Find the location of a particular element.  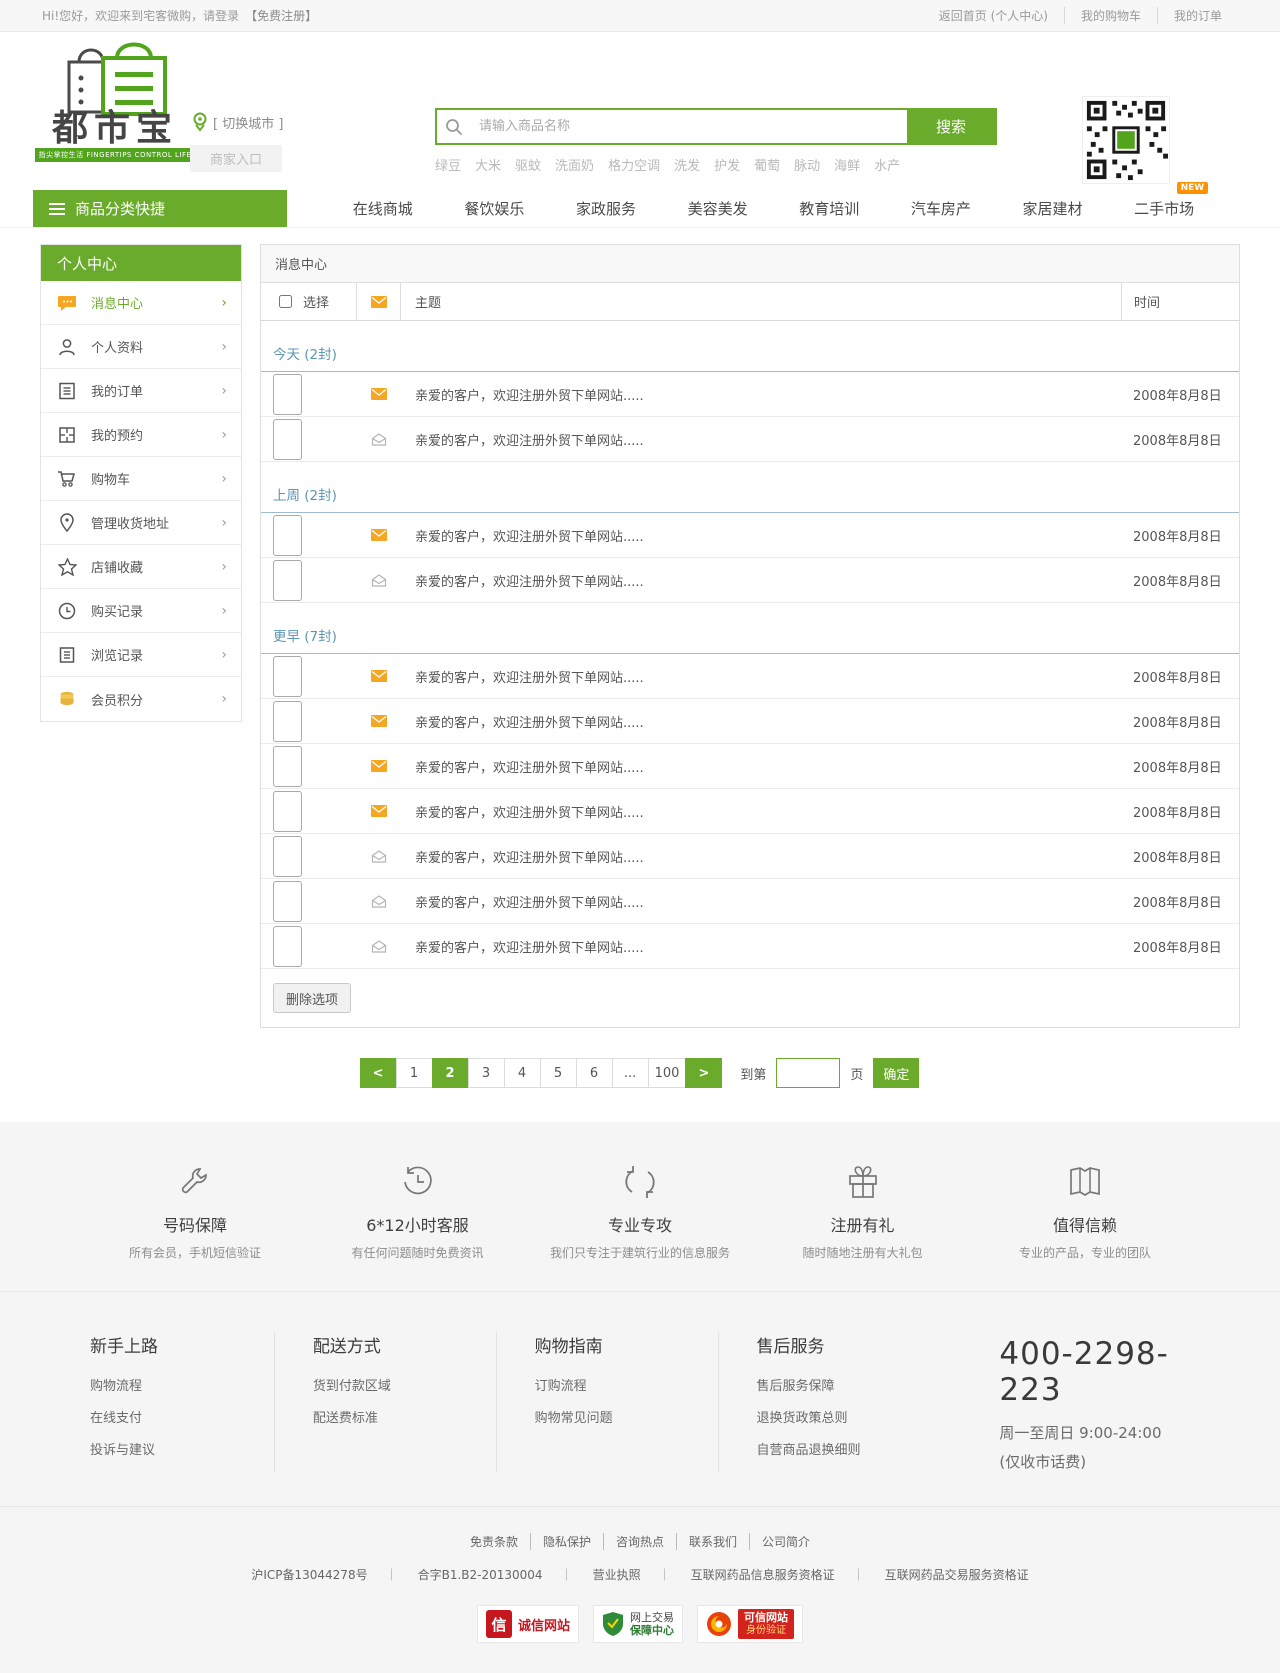

nav-item: 餐饮娱乐 is located at coordinates (494, 208).